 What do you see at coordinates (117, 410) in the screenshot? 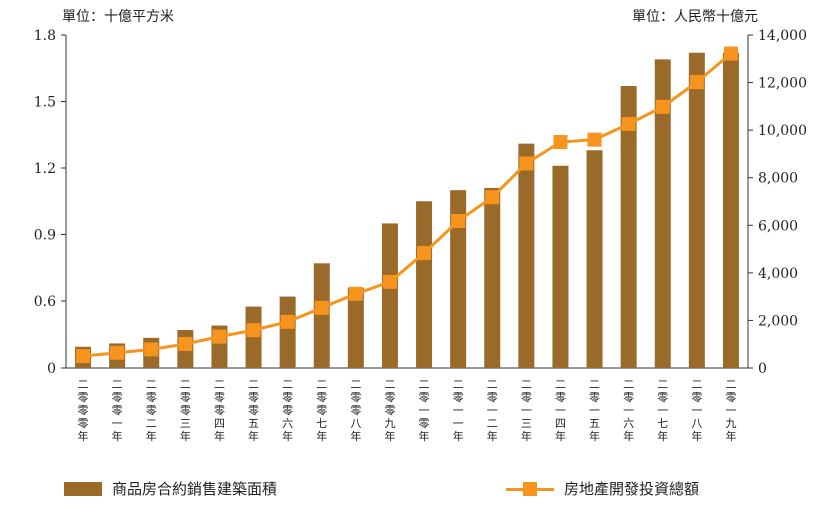
I see `x-tick-label: 二零零一年` at bounding box center [117, 410].